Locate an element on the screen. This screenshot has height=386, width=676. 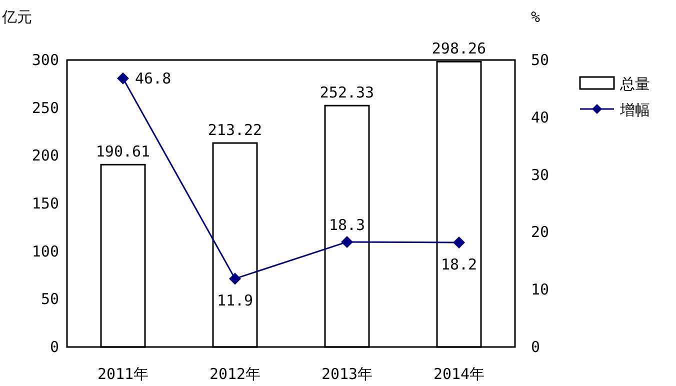
y-tick-label: 100 is located at coordinates (45, 251).